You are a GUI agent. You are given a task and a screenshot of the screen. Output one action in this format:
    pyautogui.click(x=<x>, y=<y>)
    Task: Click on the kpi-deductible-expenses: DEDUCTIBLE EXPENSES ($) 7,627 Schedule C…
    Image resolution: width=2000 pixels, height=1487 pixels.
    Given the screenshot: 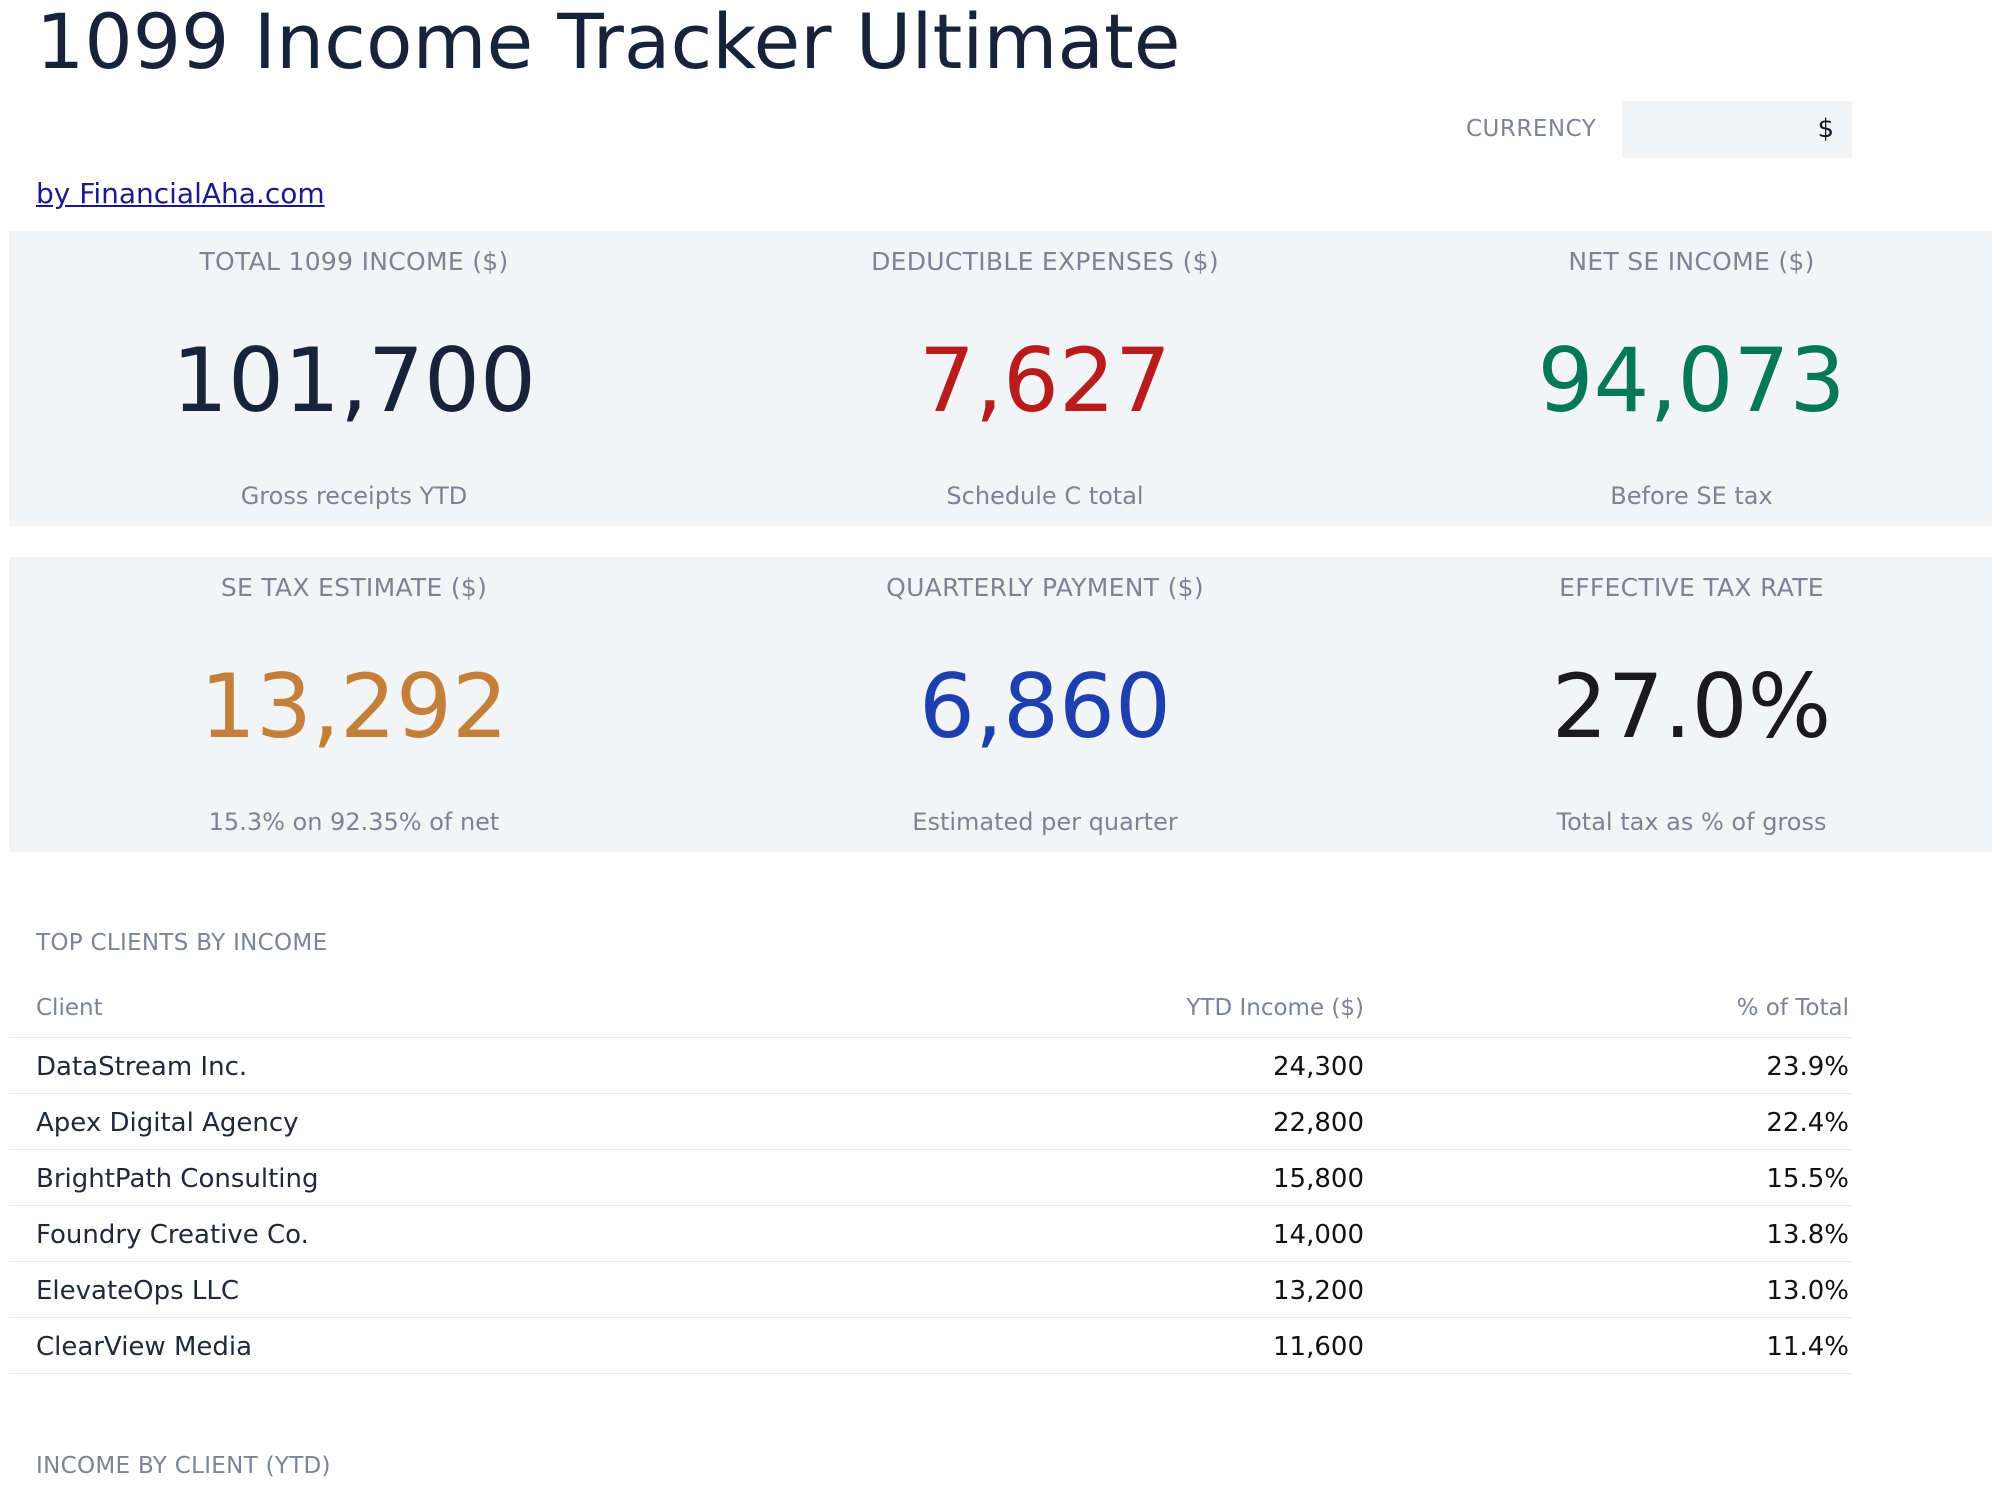 What is the action you would take?
    pyautogui.click(x=1045, y=378)
    